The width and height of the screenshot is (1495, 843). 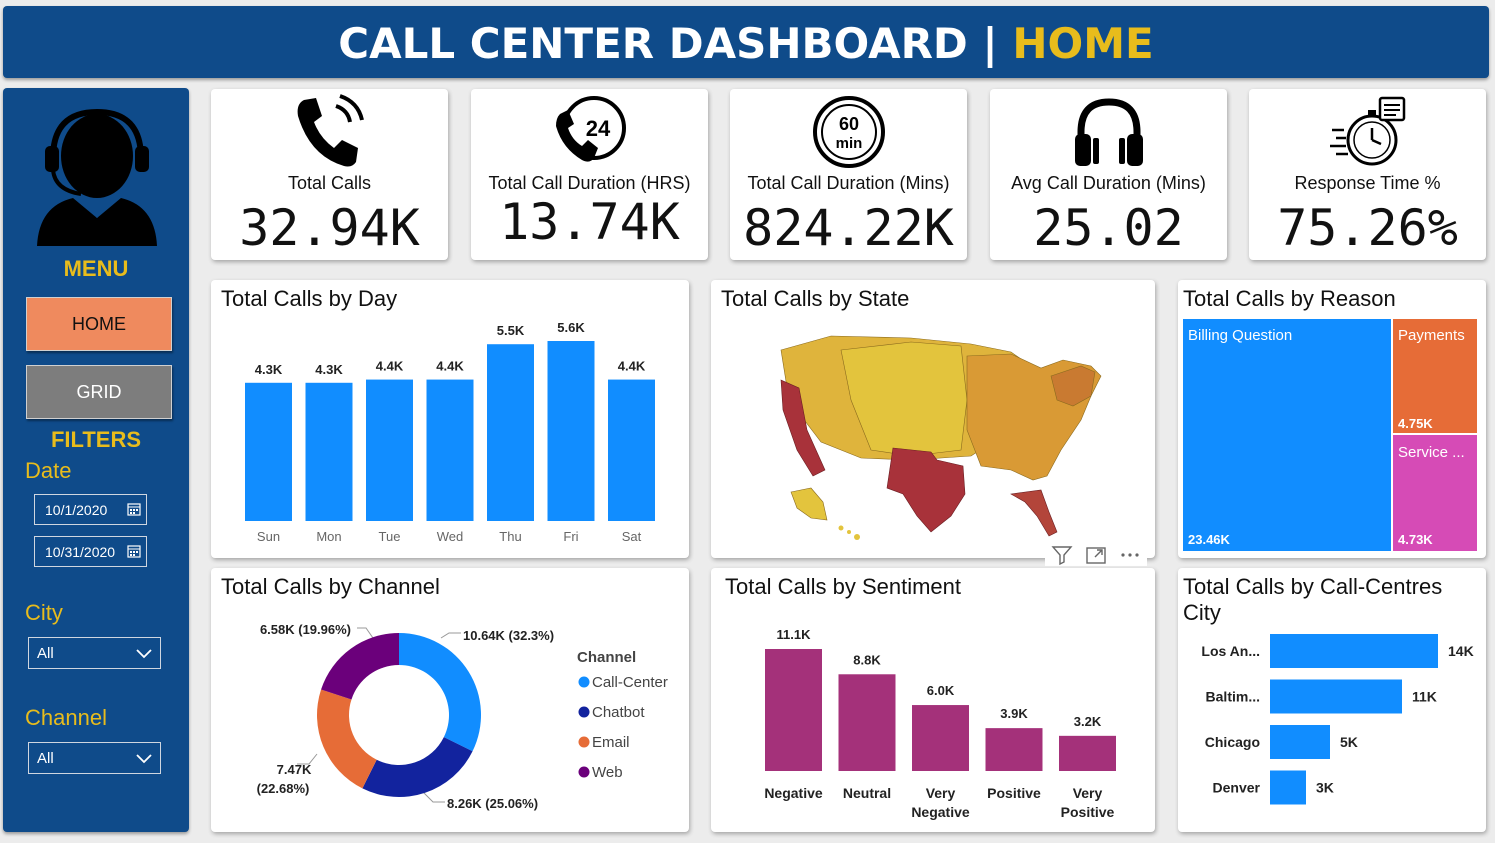 What do you see at coordinates (1062, 555) in the screenshot?
I see `filter-icon` at bounding box center [1062, 555].